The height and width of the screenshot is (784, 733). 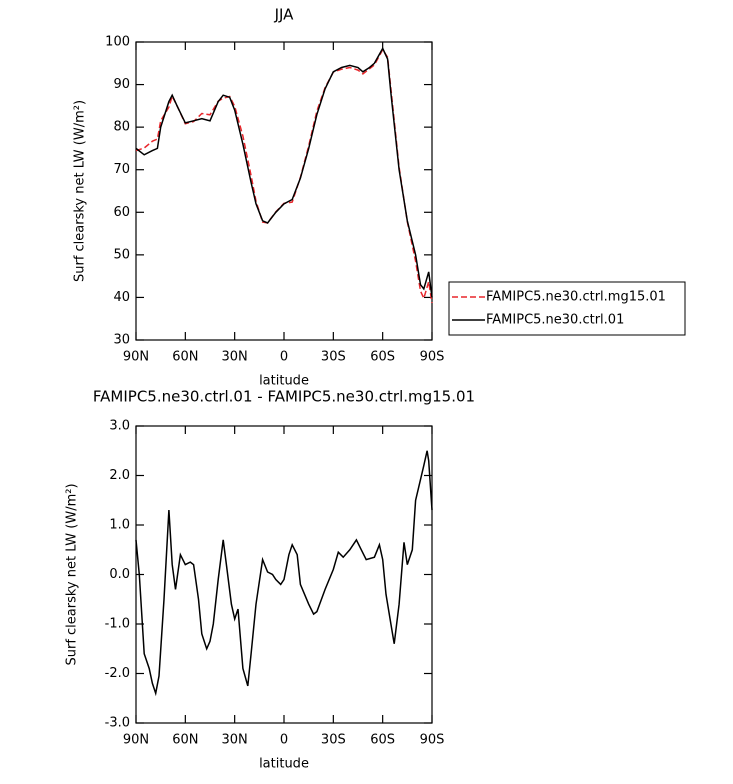 I want to click on y-tick-label: 90, so click(x=121, y=84).